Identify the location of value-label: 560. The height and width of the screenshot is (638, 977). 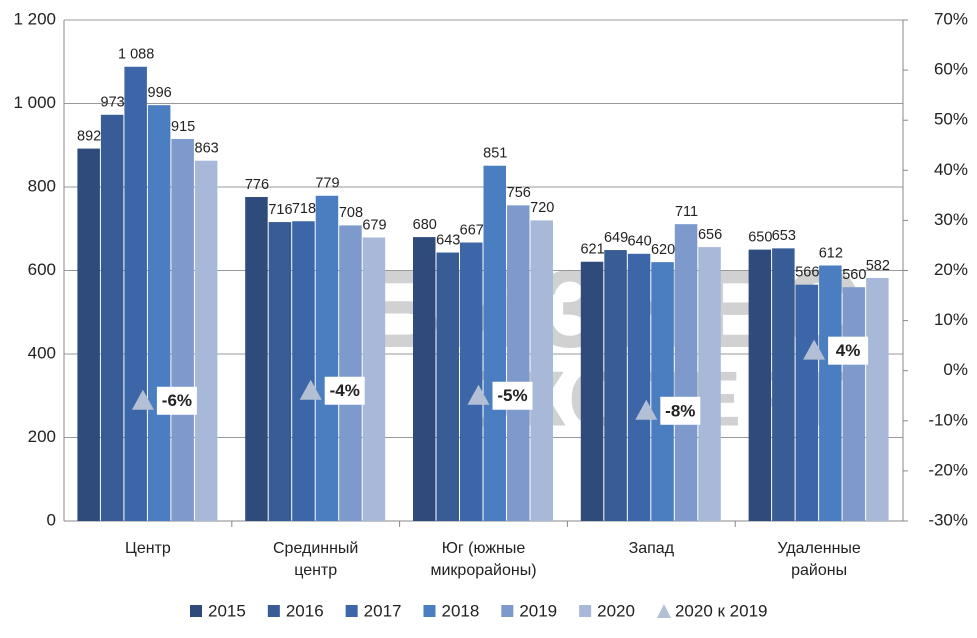
(854, 275).